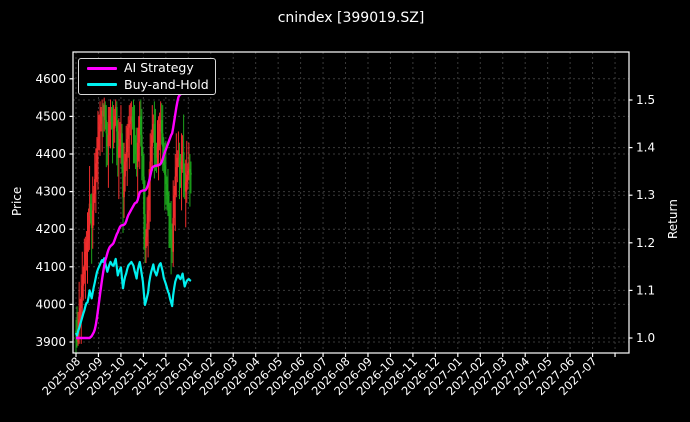 The height and width of the screenshot is (422, 690). What do you see at coordinates (54, 210) in the screenshot?
I see `price-axis-ticks: 3900 4000 4100 4200 4300 4400 4500 4600` at bounding box center [54, 210].